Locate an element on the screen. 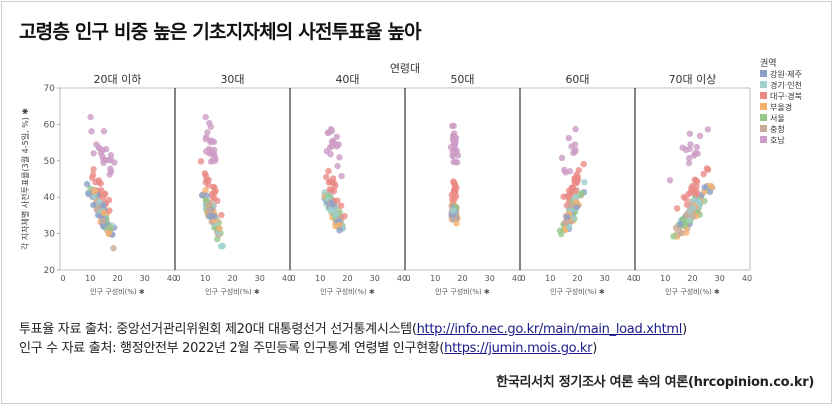 The height and width of the screenshot is (407, 835). legend-label: 강원·제주 is located at coordinates (786, 74).